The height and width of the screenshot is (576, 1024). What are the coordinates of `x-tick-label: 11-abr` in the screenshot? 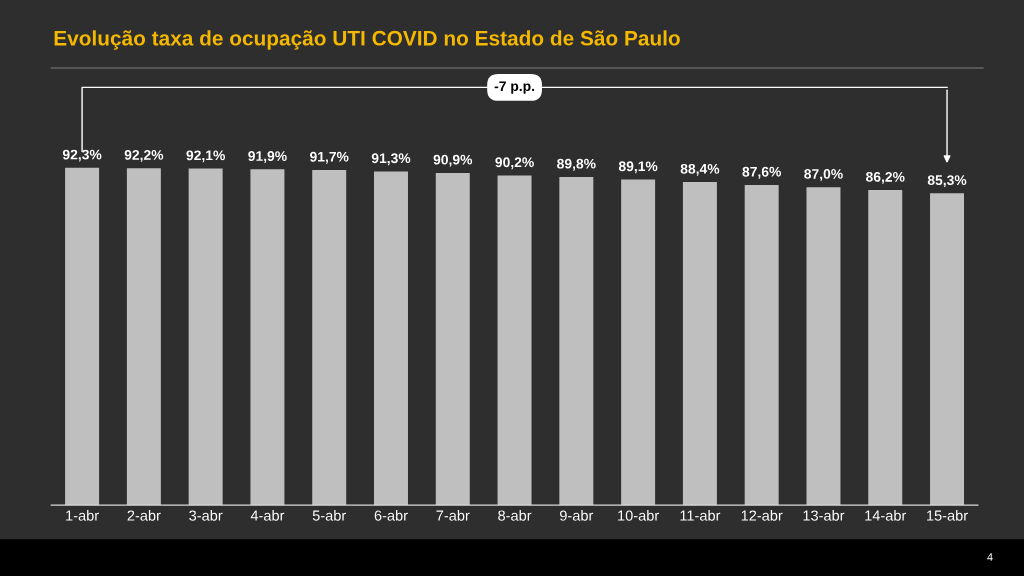 It's located at (700, 515).